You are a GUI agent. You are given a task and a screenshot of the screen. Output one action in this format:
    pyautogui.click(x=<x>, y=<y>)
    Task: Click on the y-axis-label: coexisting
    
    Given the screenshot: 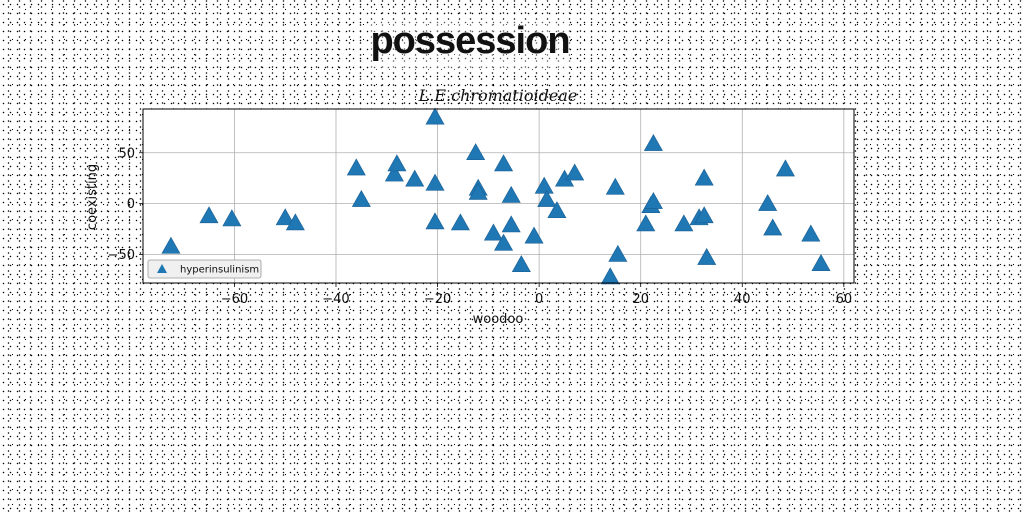 What is the action you would take?
    pyautogui.click(x=92, y=197)
    